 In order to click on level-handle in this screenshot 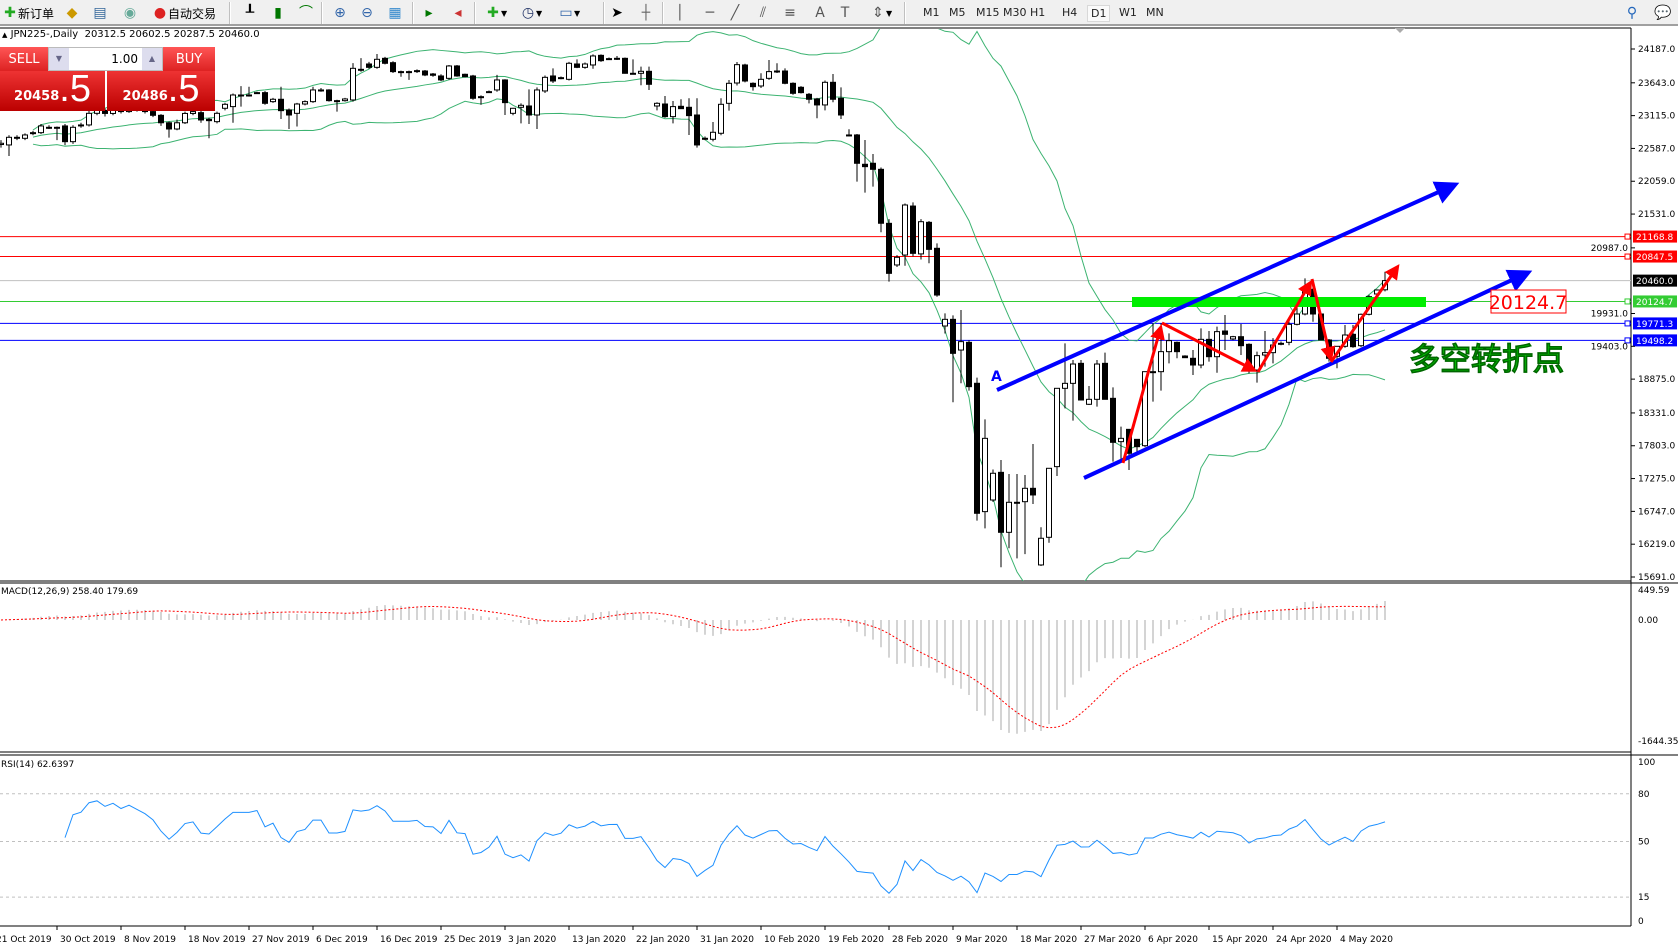, I will do `click(1627, 340)`.